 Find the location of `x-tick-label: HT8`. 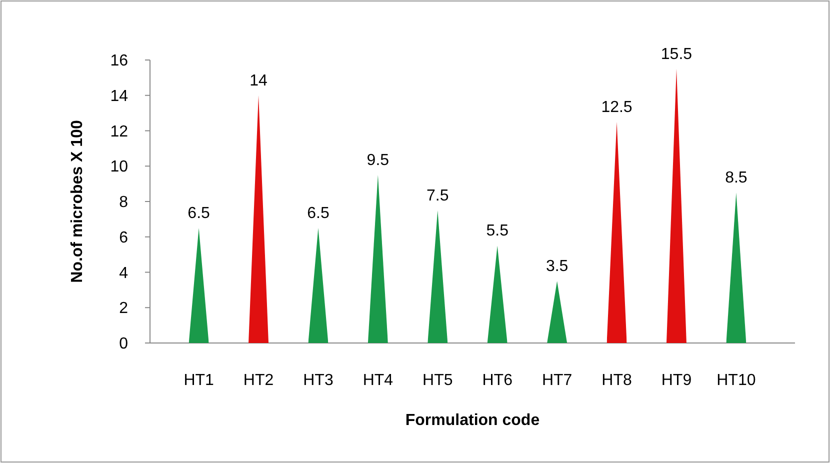

x-tick-label: HT8 is located at coordinates (617, 380).